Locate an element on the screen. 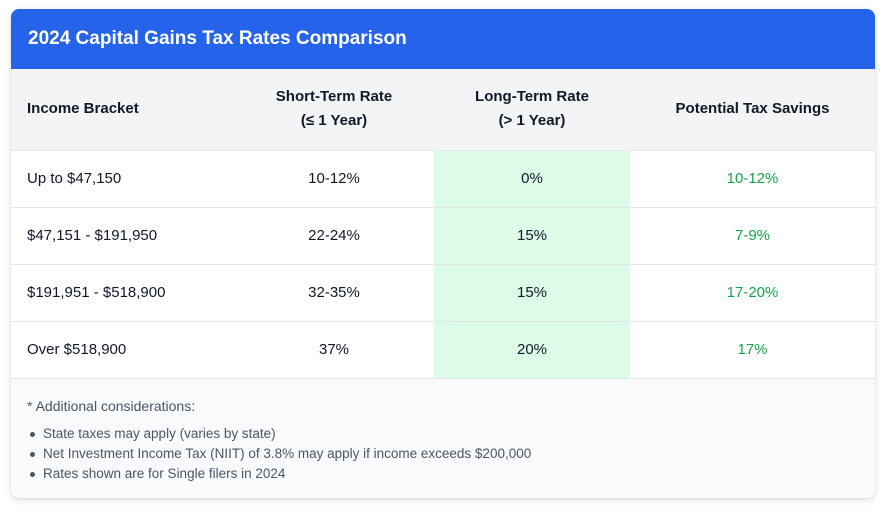 Image resolution: width=886 pixels, height=515 pixels. header-short-term-rate: Short-Term Rate (≤ 1 Year) is located at coordinates (334, 110).